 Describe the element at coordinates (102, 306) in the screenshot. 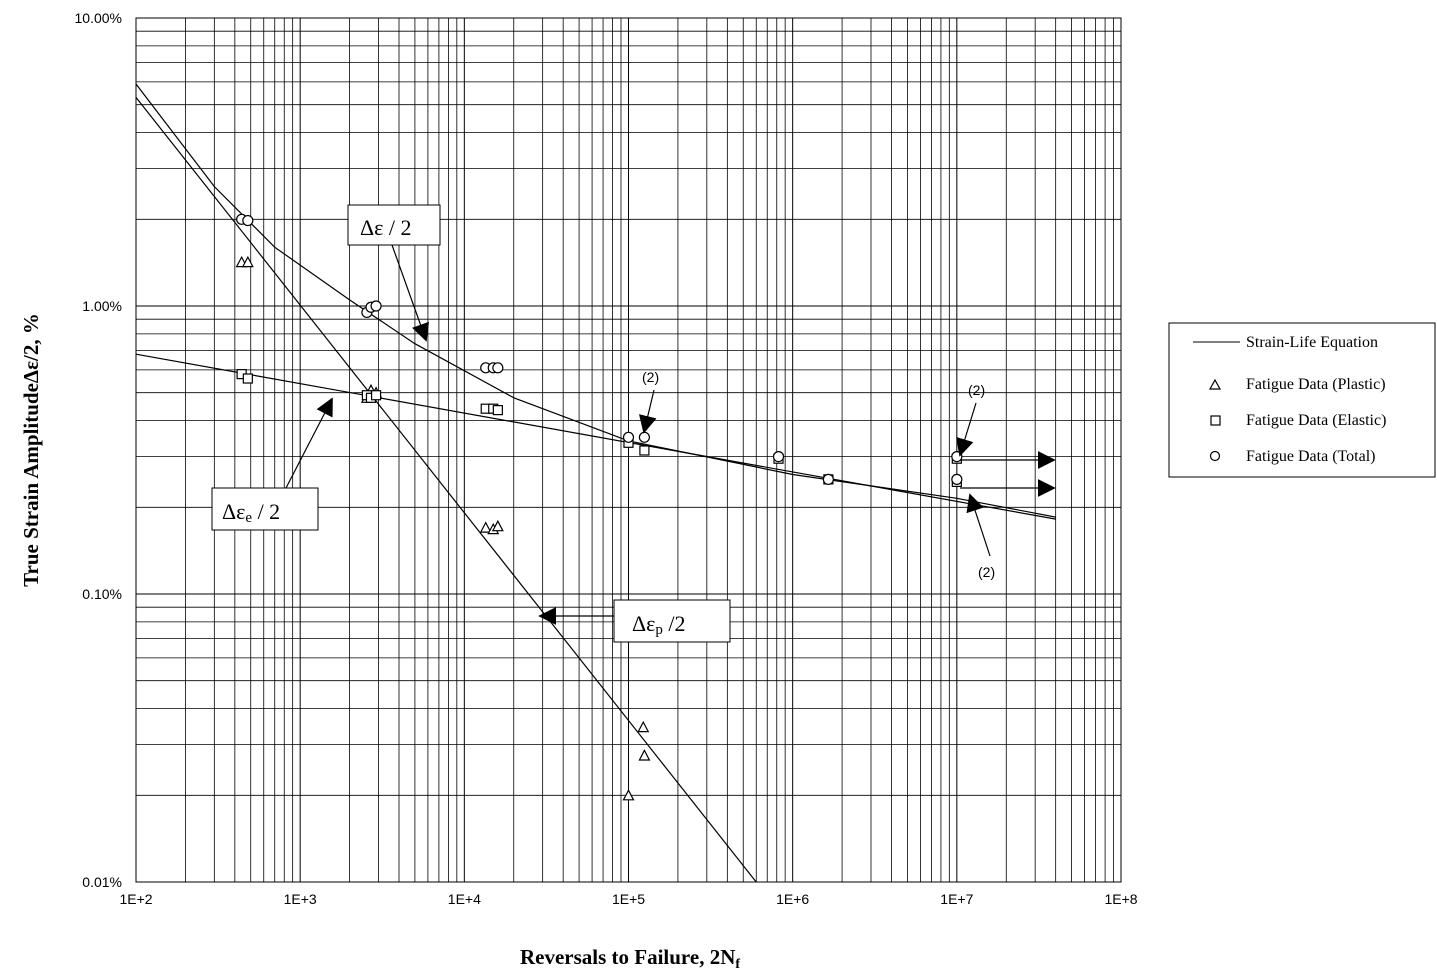

I see `y-tick-label: 1.00%` at that location.